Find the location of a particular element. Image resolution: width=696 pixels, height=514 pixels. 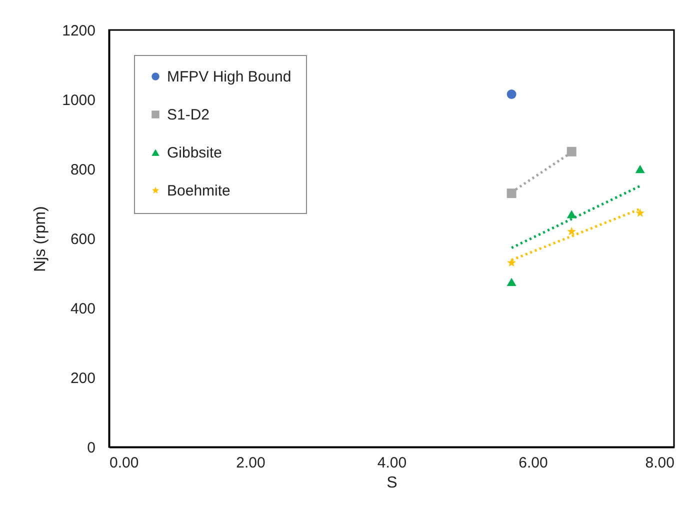

legend-label: Gibbsite is located at coordinates (194, 153).